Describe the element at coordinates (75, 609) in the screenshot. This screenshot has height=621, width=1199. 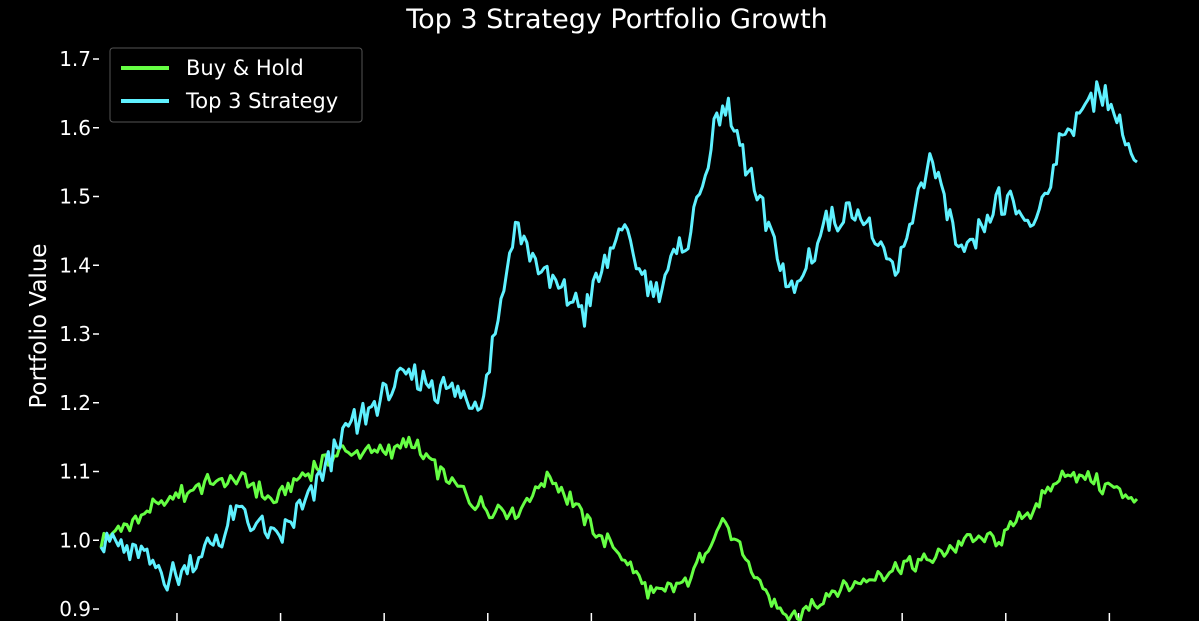
I see `y-tick-label: 0.9` at that location.